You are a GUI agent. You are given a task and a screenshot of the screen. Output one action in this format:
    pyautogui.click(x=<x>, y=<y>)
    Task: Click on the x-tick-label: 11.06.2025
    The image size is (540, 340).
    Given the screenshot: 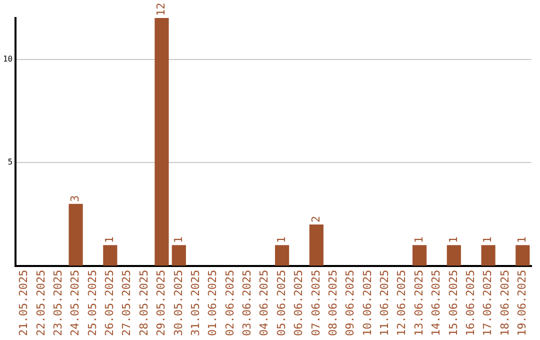 What is the action you would take?
    pyautogui.click(x=385, y=303)
    